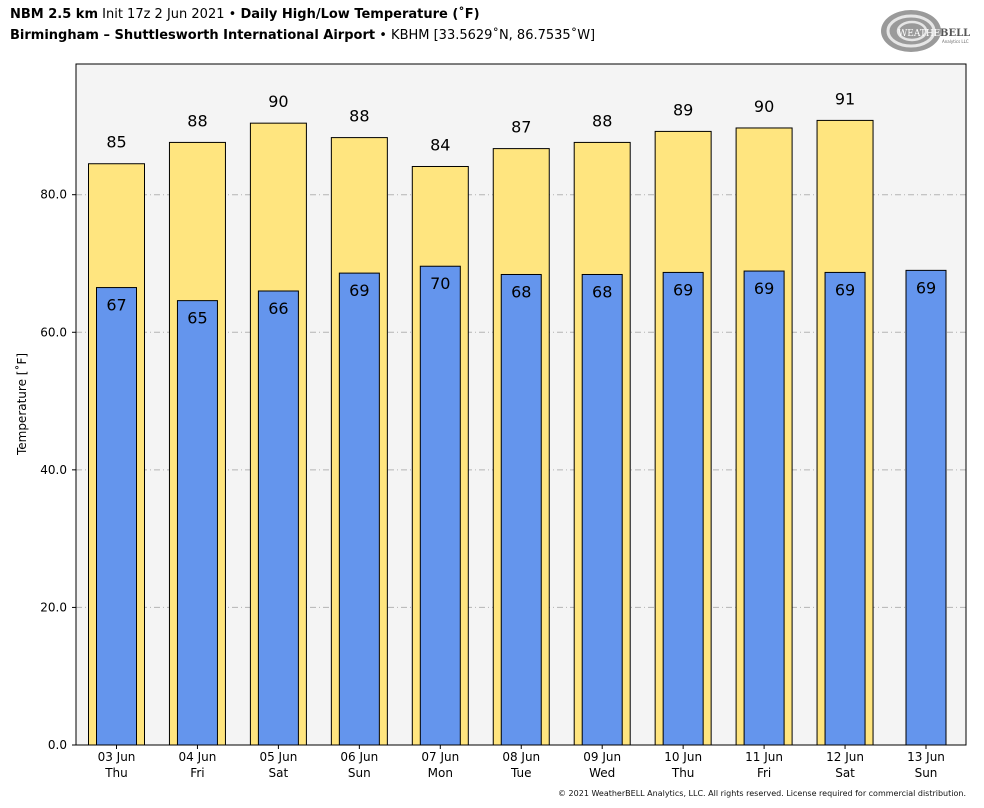 The height and width of the screenshot is (808, 984). Describe the element at coordinates (440, 757) in the screenshot. I see `x-tick-label-date: 07 Jun` at that location.